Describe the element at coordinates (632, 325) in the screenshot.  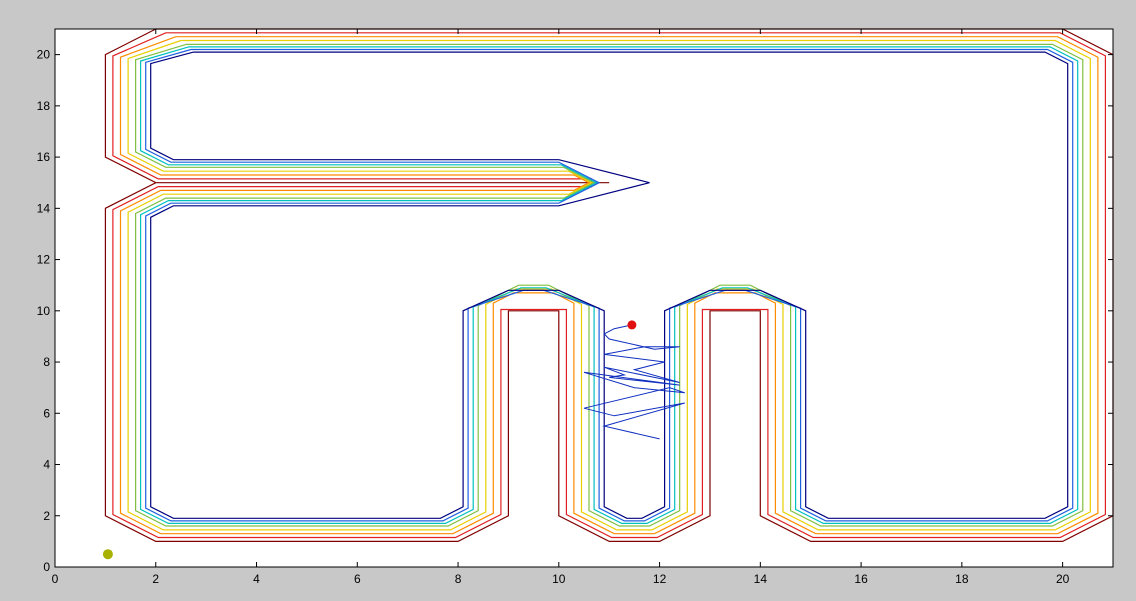
I see `goal-marker` at that location.